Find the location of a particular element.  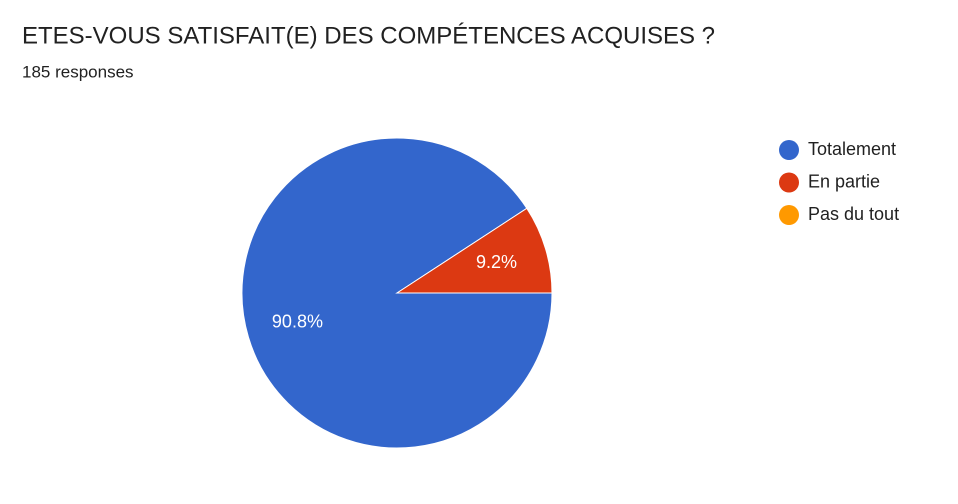

pie-slice is located at coordinates (474, 250).